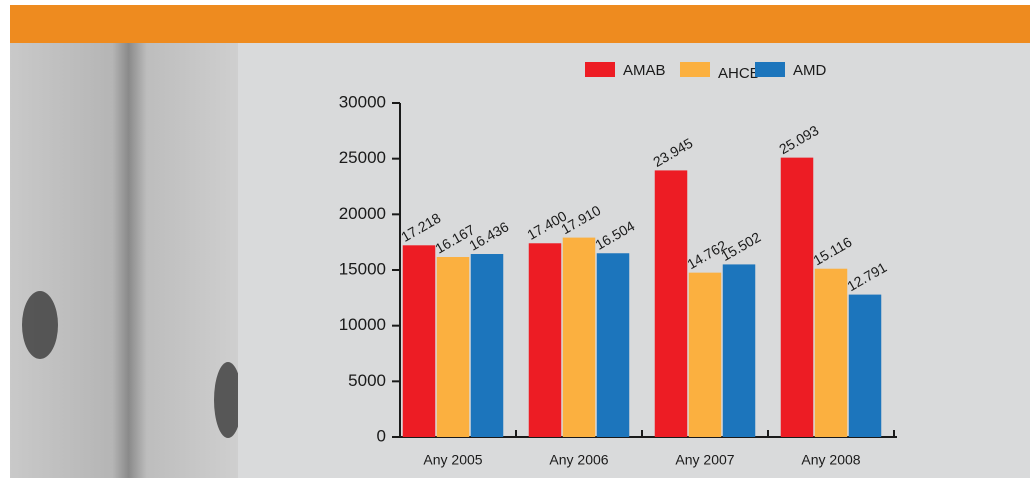 The height and width of the screenshot is (478, 1030). I want to click on y-tick-label: 15000, so click(362, 268).